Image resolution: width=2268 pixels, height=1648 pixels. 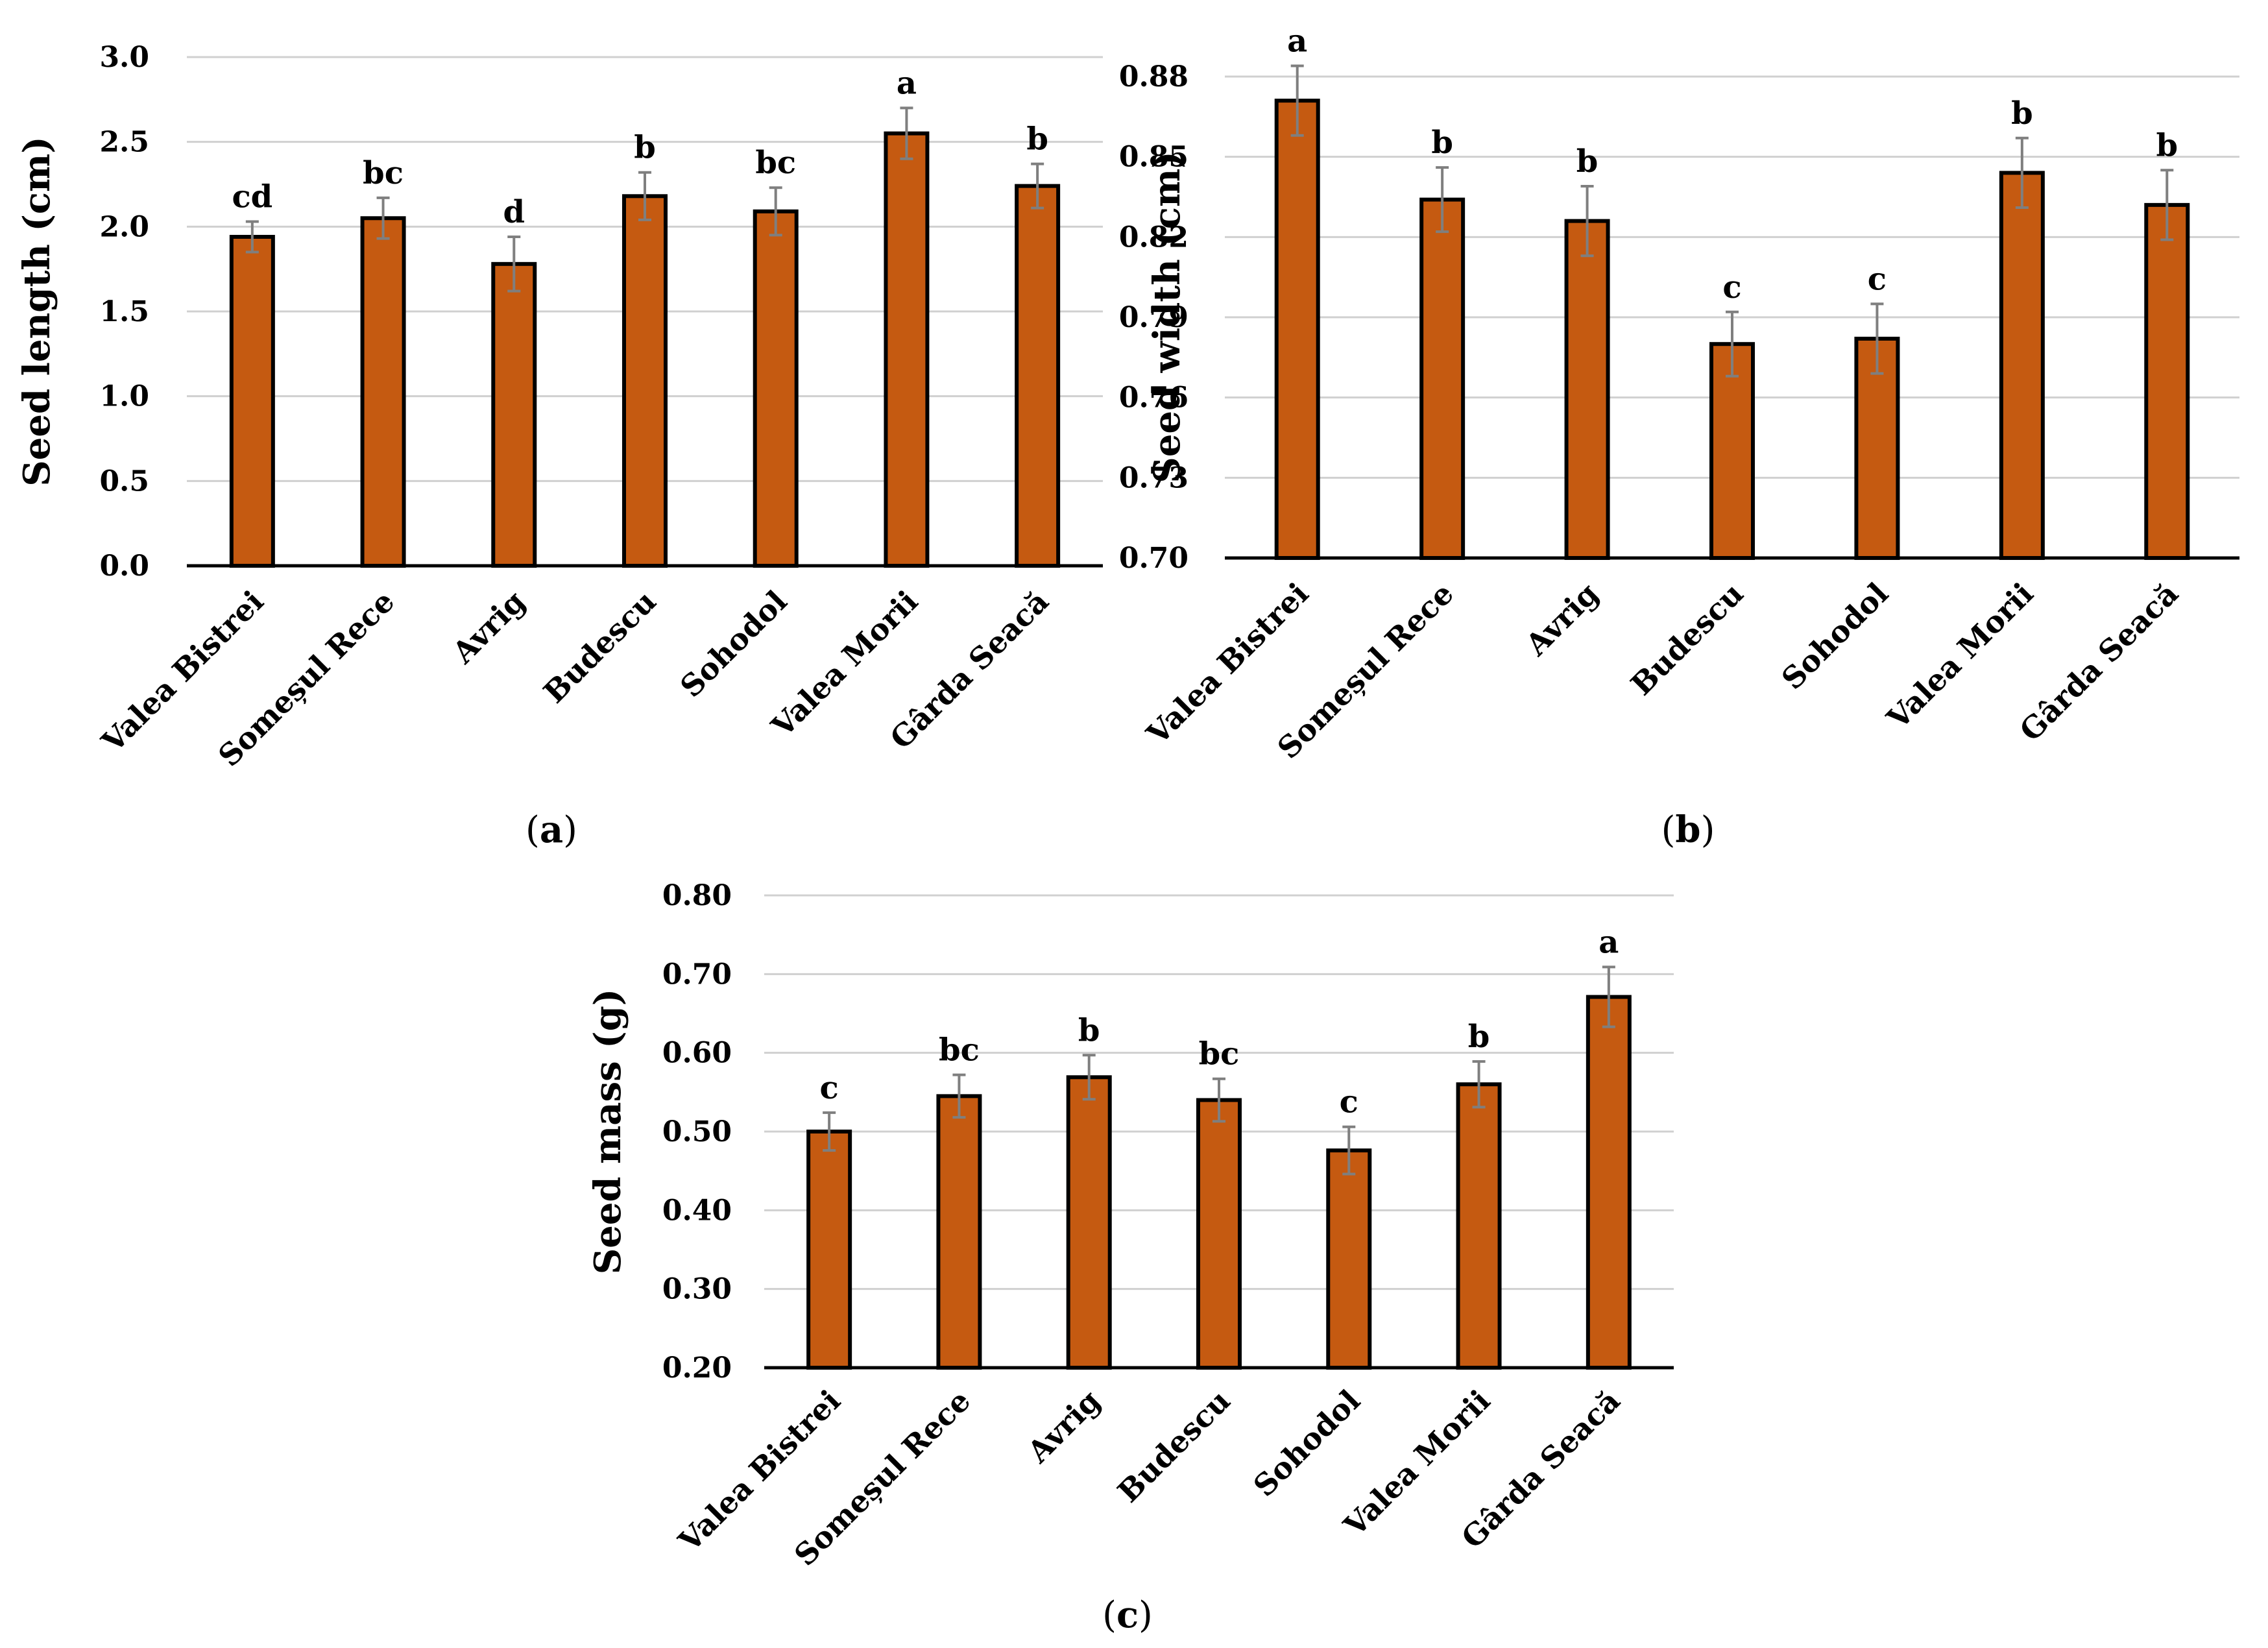 What do you see at coordinates (124, 566) in the screenshot?
I see `y-tick-label: 0.0` at bounding box center [124, 566].